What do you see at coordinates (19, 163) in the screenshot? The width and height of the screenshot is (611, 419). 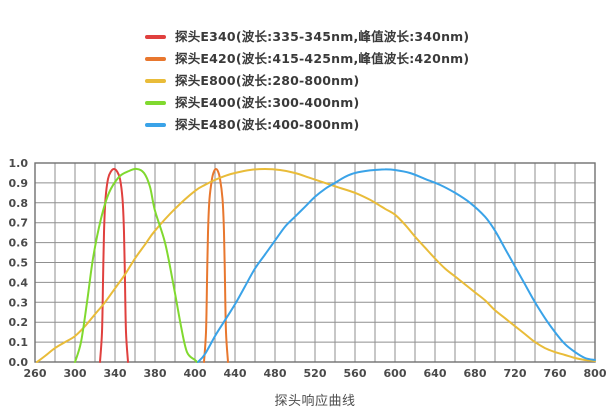 I see `y-tick-label-1.0: 1.0` at bounding box center [19, 163].